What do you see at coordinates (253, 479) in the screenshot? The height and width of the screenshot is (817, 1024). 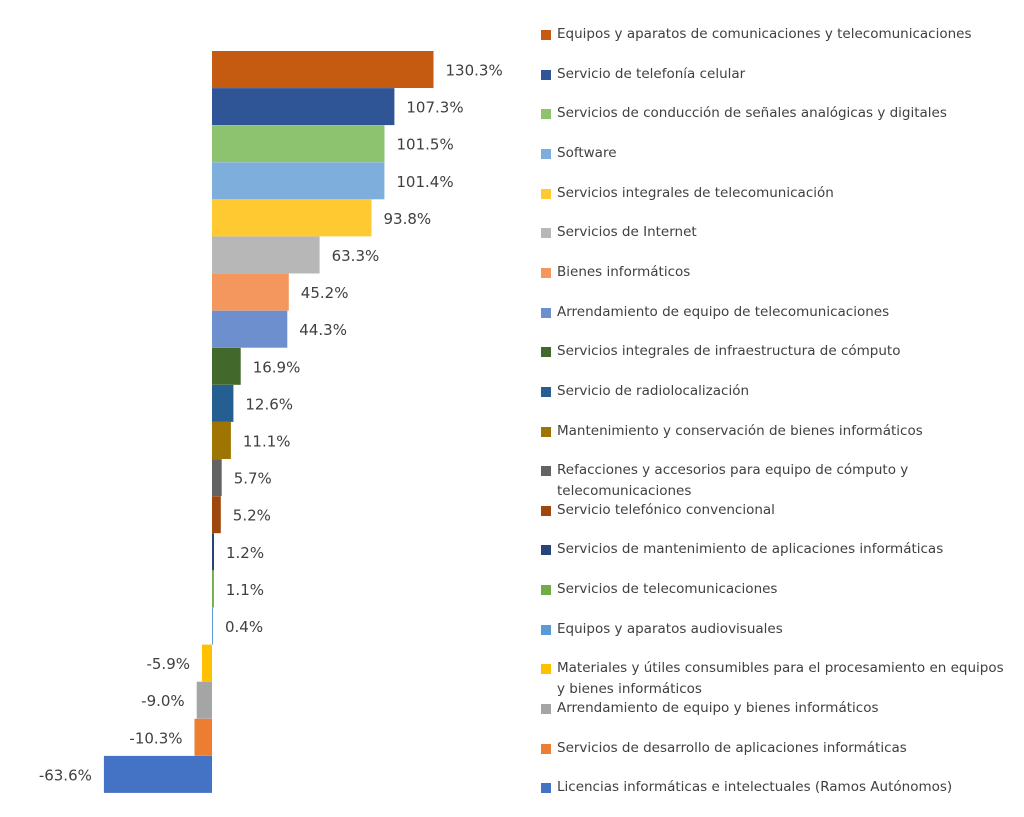 I see `data-label: 5.7%` at bounding box center [253, 479].